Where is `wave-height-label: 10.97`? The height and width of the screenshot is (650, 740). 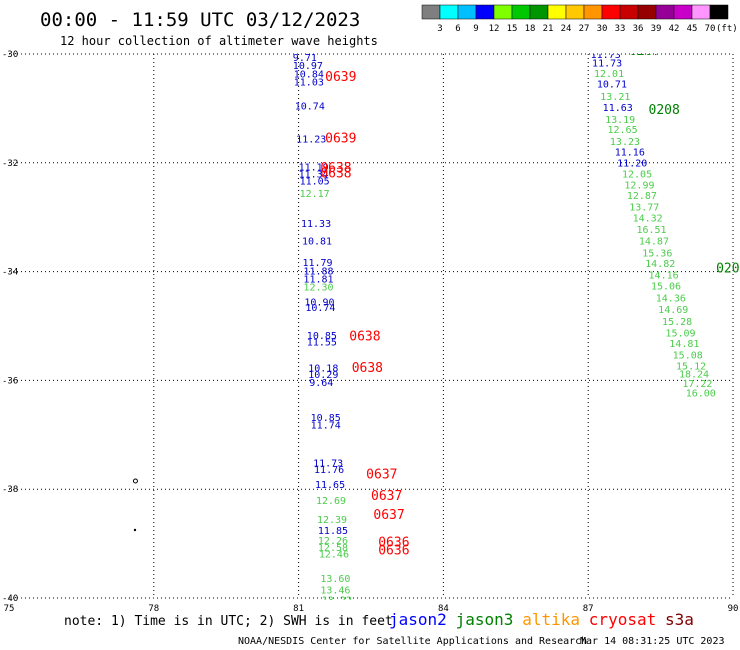 wave-height-label: 10.97 is located at coordinates (308, 66).